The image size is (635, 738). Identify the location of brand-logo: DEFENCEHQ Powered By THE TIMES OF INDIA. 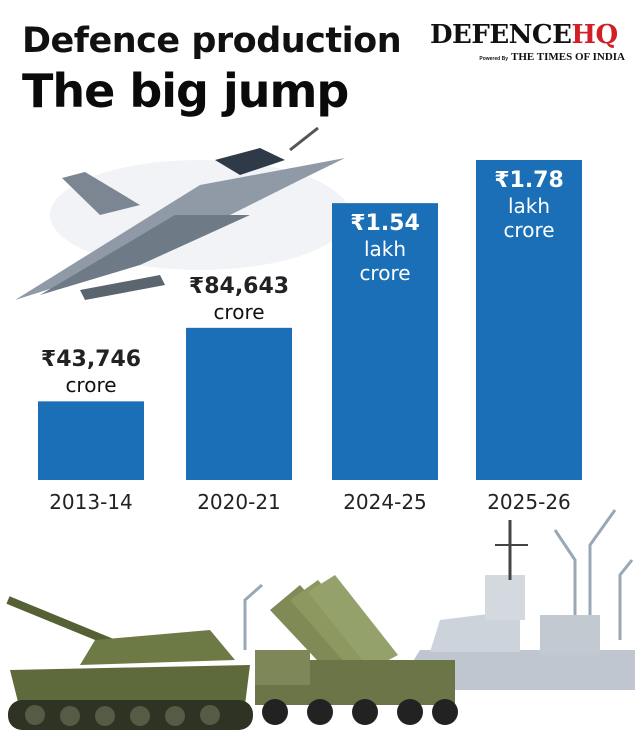
(527, 42).